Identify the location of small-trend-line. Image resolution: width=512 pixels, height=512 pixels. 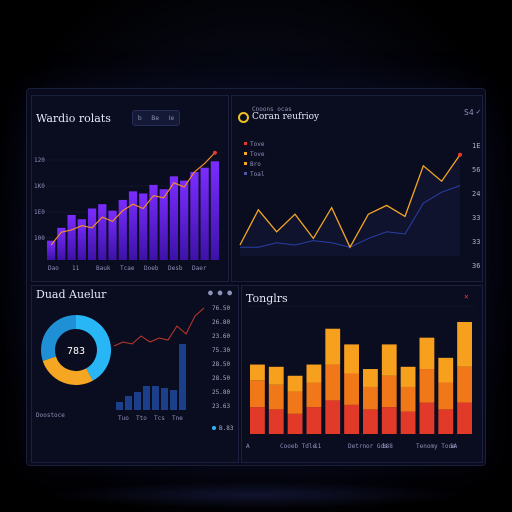
(159, 327).